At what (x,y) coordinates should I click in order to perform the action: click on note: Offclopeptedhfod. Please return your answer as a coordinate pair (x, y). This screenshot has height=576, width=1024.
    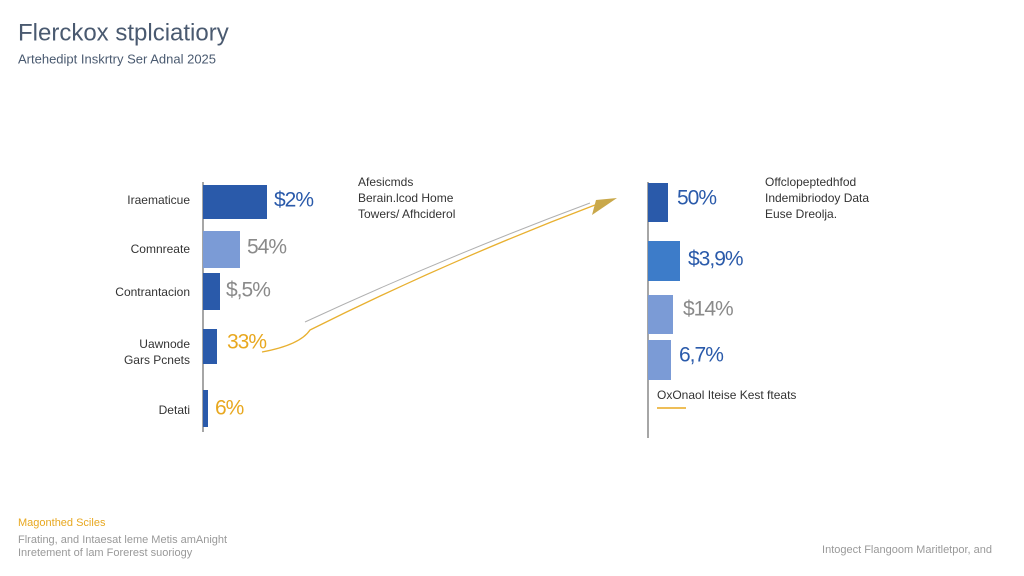
    Looking at the image, I should click on (810, 182).